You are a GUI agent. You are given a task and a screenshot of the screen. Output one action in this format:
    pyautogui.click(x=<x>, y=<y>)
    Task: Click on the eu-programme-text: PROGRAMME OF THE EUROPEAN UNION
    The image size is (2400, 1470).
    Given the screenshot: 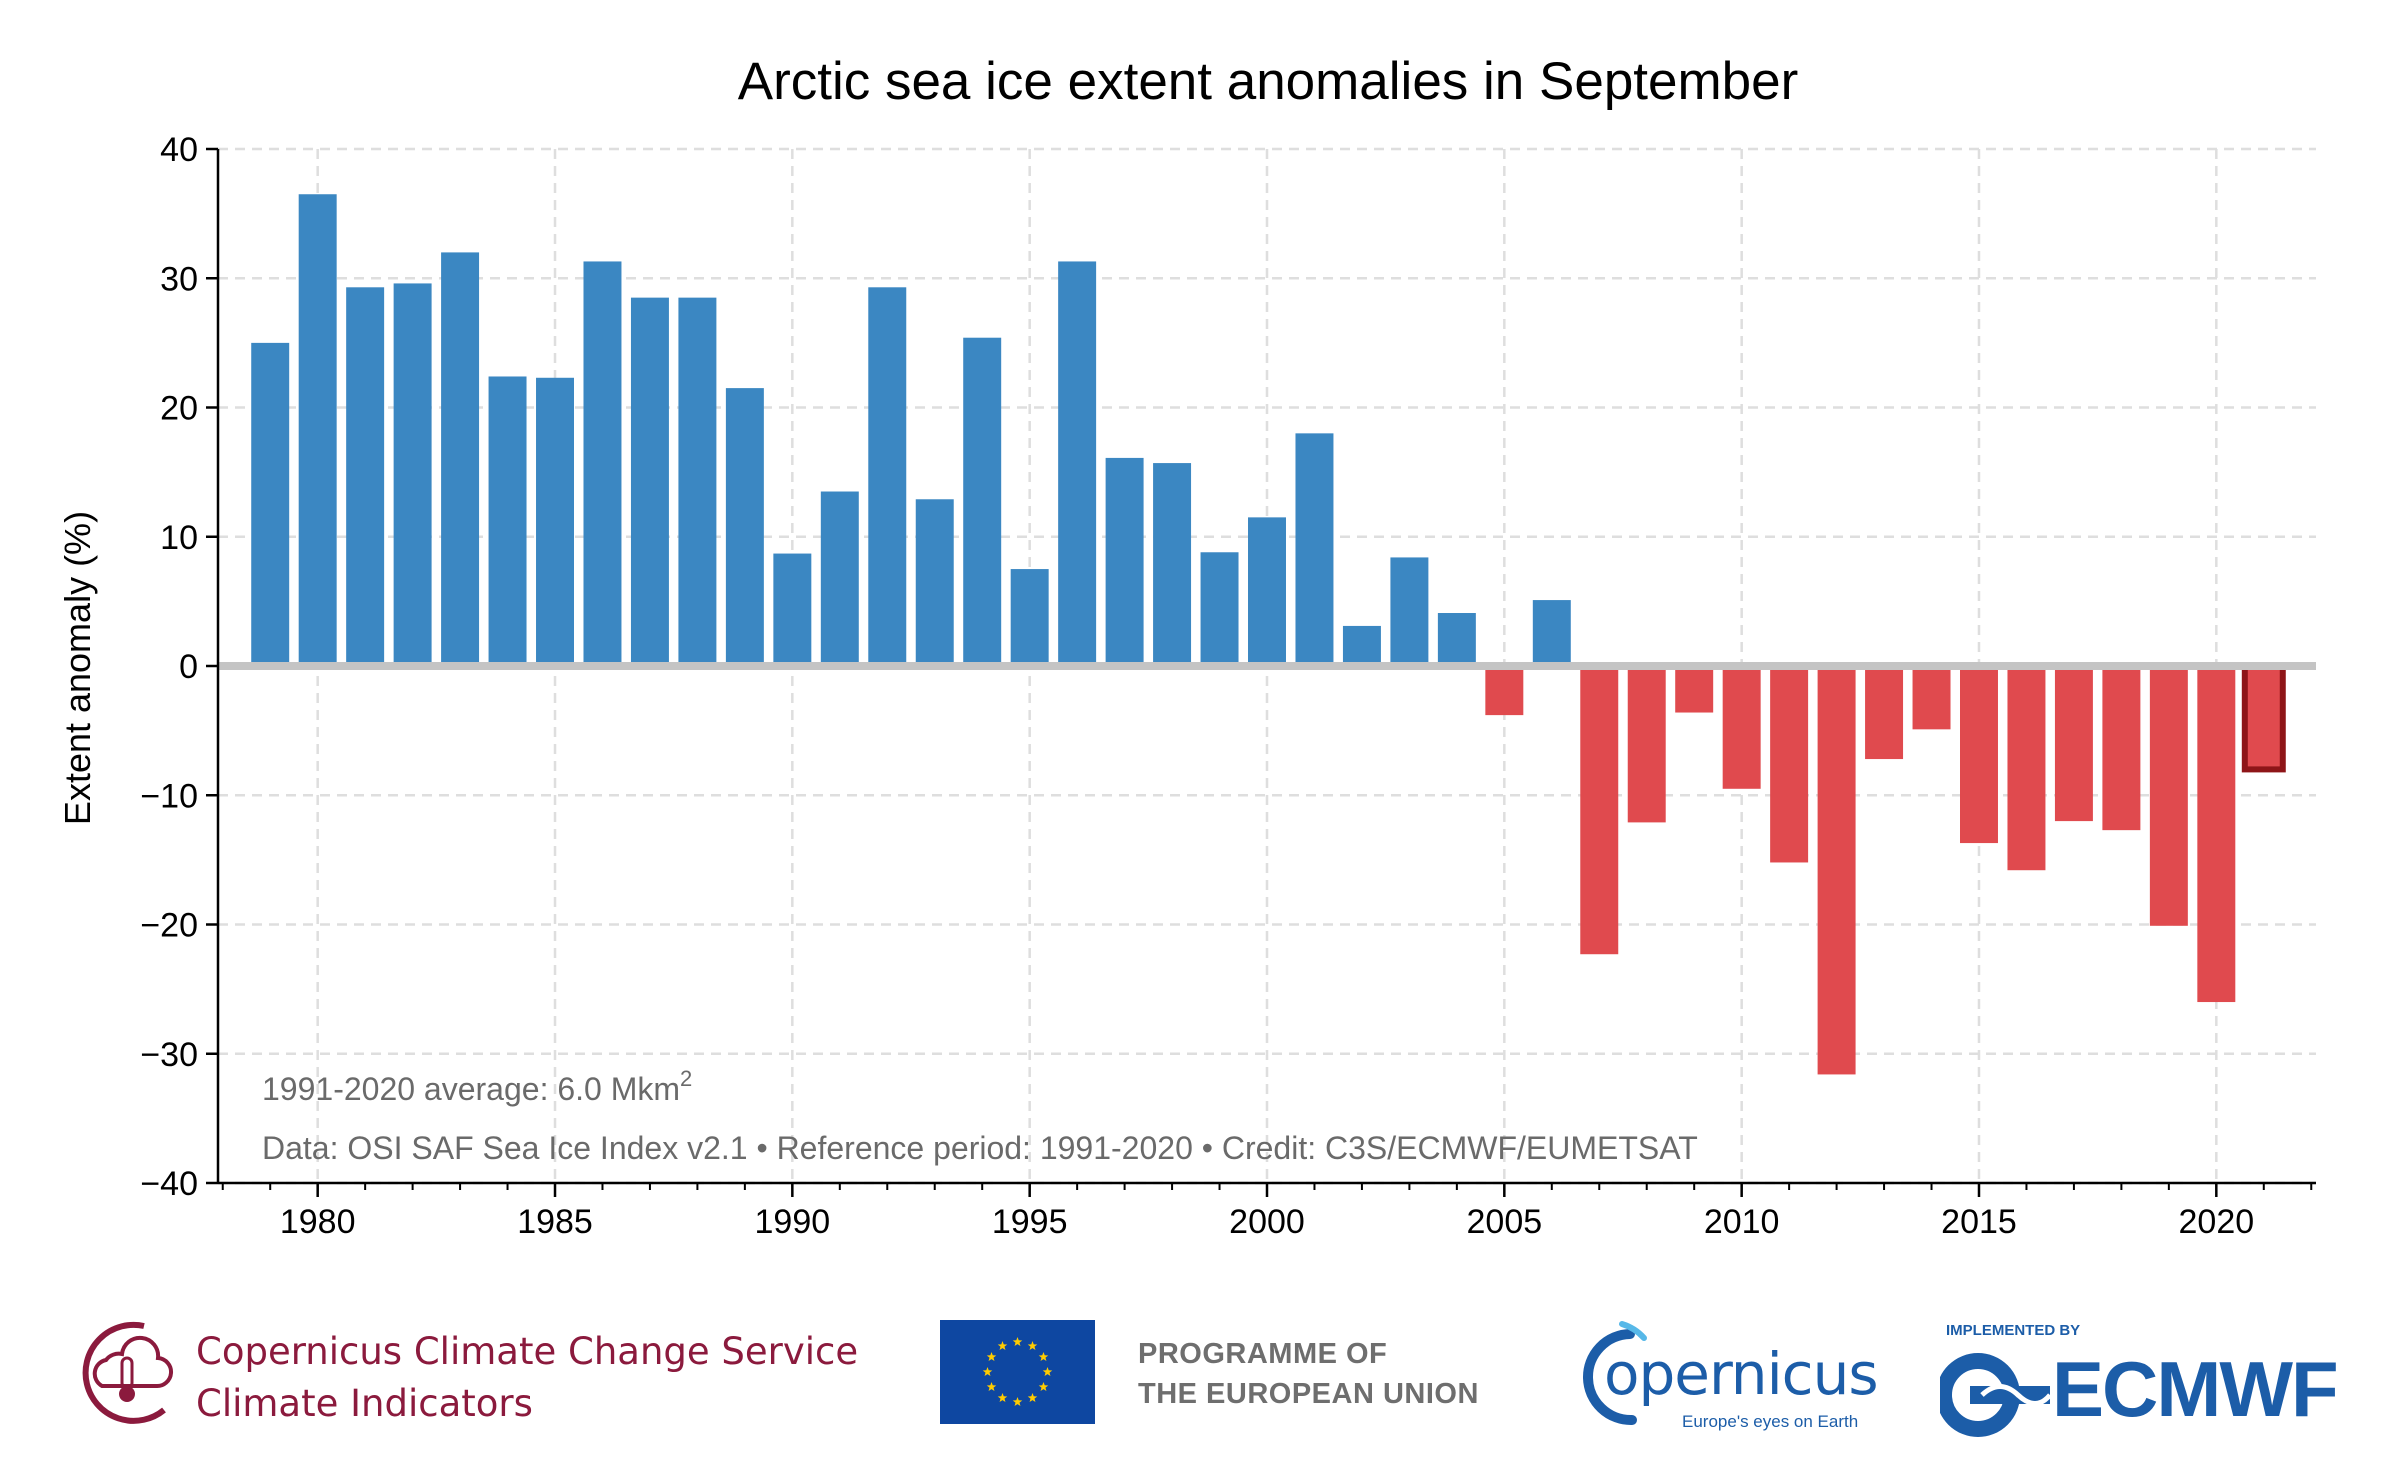 What is the action you would take?
    pyautogui.click(x=1308, y=1374)
    